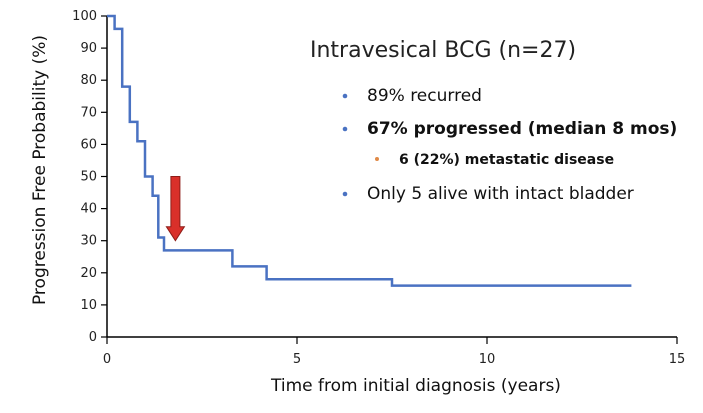 The height and width of the screenshot is (413, 703). Describe the element at coordinates (297, 359) in the screenshot. I see `x-tick-label: 5` at that location.